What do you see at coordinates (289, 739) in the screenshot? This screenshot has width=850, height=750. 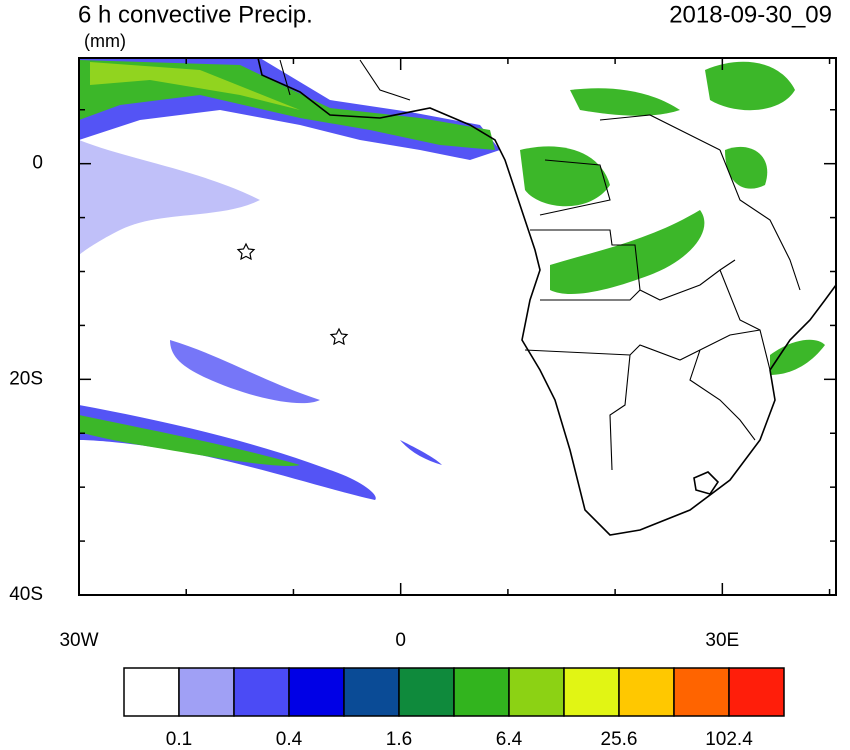 I see `colorbar-label: 0.4` at bounding box center [289, 739].